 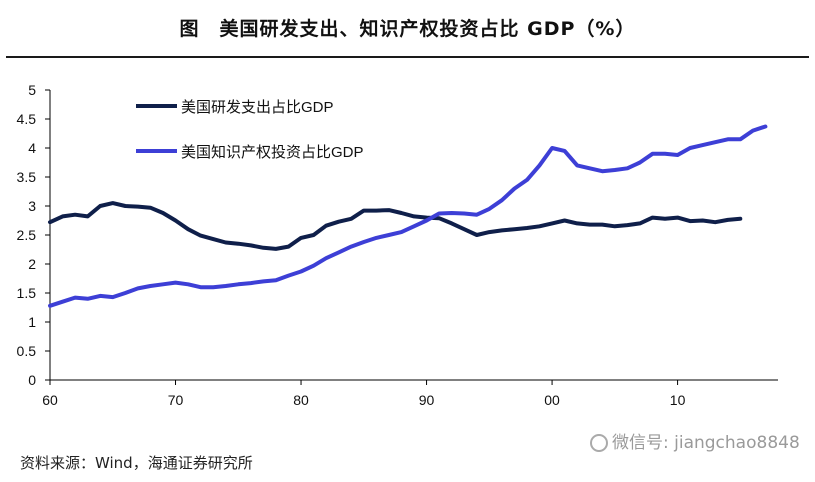 I want to click on watermark-text: 微信号: jiangchao8848, so click(x=706, y=443).